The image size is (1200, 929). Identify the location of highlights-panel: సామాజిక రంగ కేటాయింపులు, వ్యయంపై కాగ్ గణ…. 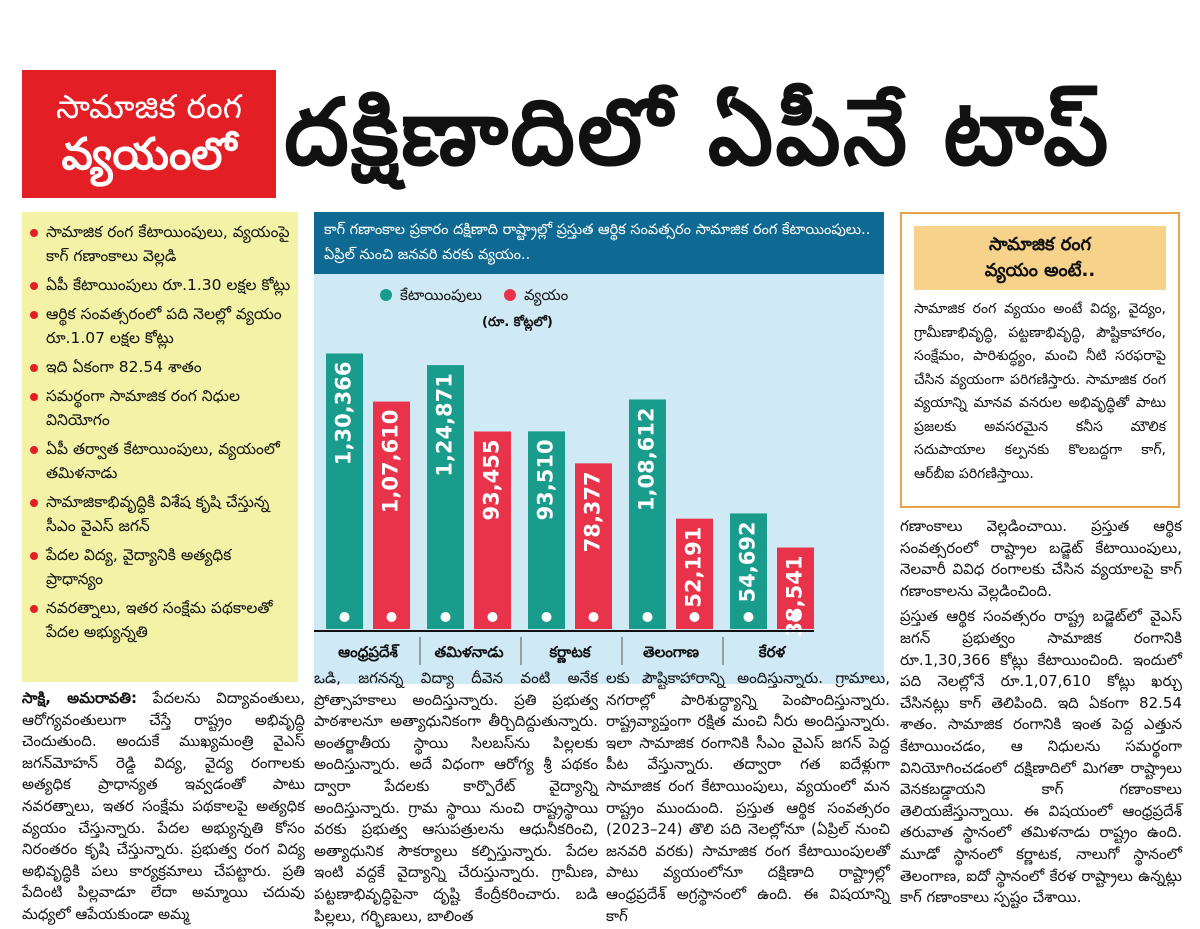
(160, 447).